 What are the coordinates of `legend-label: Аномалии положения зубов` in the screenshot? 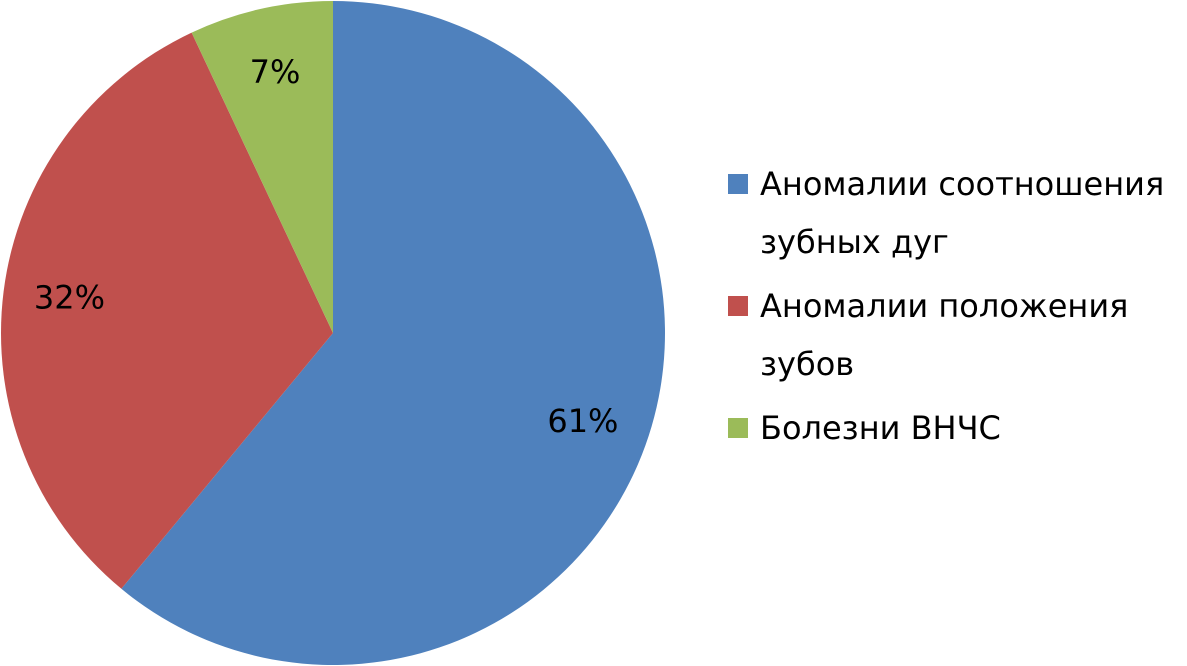 It's located at (944, 335).